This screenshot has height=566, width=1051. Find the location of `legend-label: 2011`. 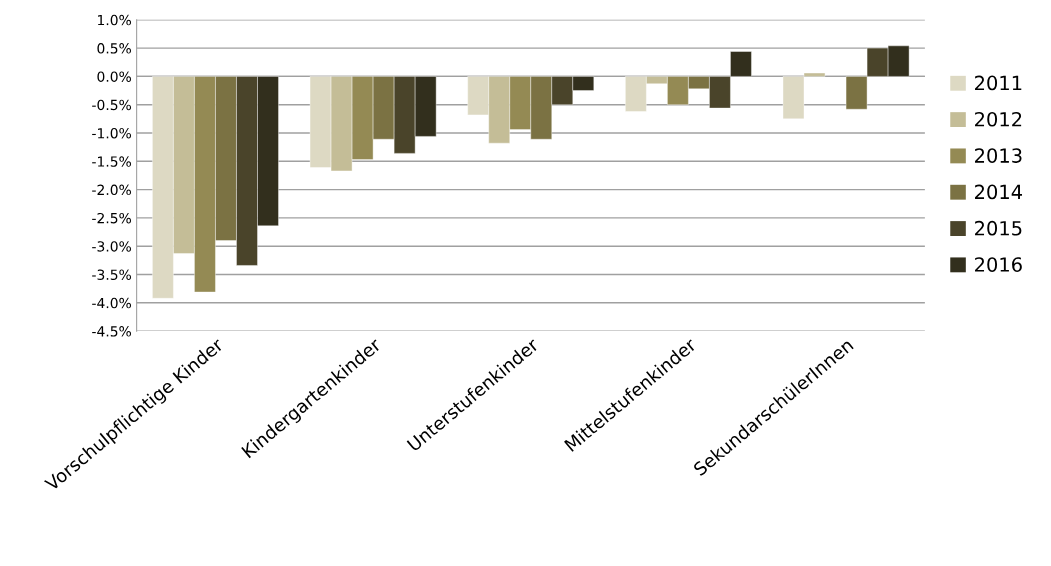

legend-label: 2011 is located at coordinates (998, 83).